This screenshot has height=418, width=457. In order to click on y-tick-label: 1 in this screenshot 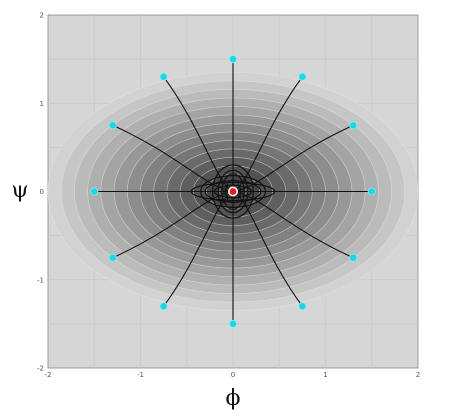, I will do `click(42, 104)`.